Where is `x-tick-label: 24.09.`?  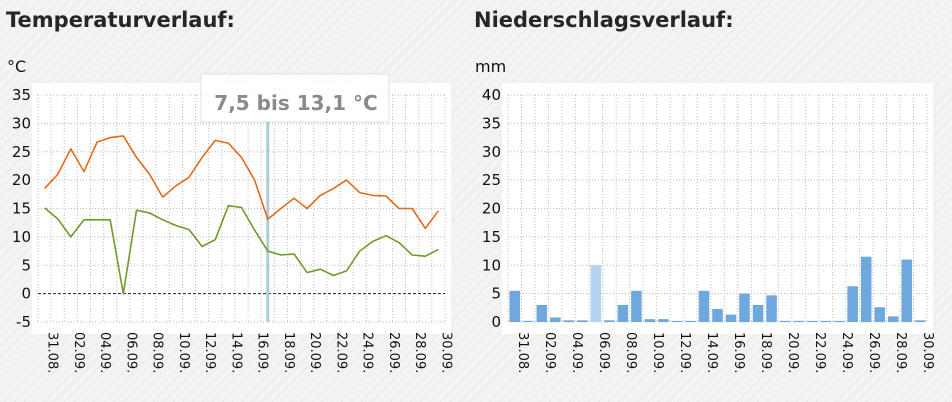 x-tick-label: 24.09. is located at coordinates (846, 352).